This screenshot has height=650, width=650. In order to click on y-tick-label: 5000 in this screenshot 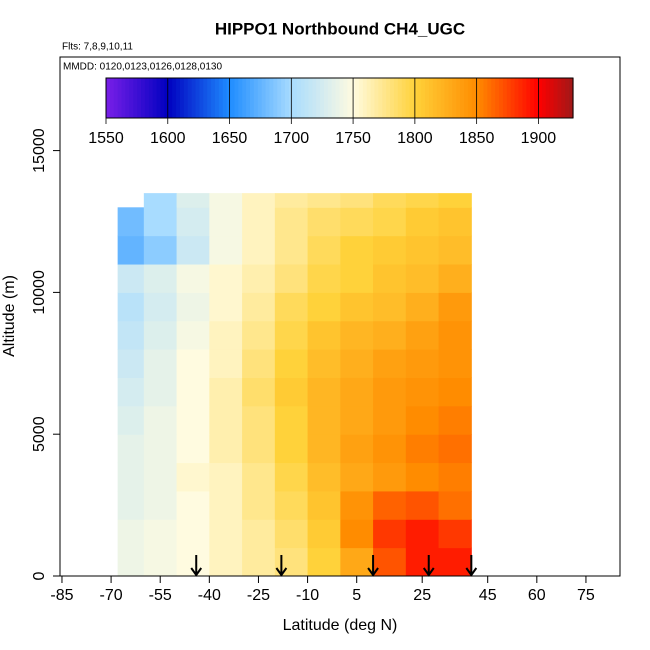, I will do `click(39, 434)`.